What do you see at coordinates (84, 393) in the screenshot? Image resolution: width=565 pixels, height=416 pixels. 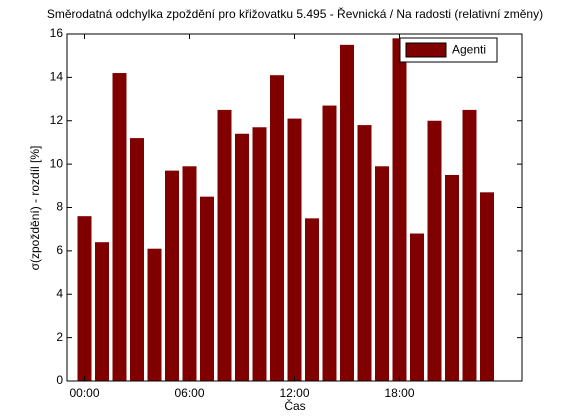 I see `x-tick-label: 00:00` at bounding box center [84, 393].